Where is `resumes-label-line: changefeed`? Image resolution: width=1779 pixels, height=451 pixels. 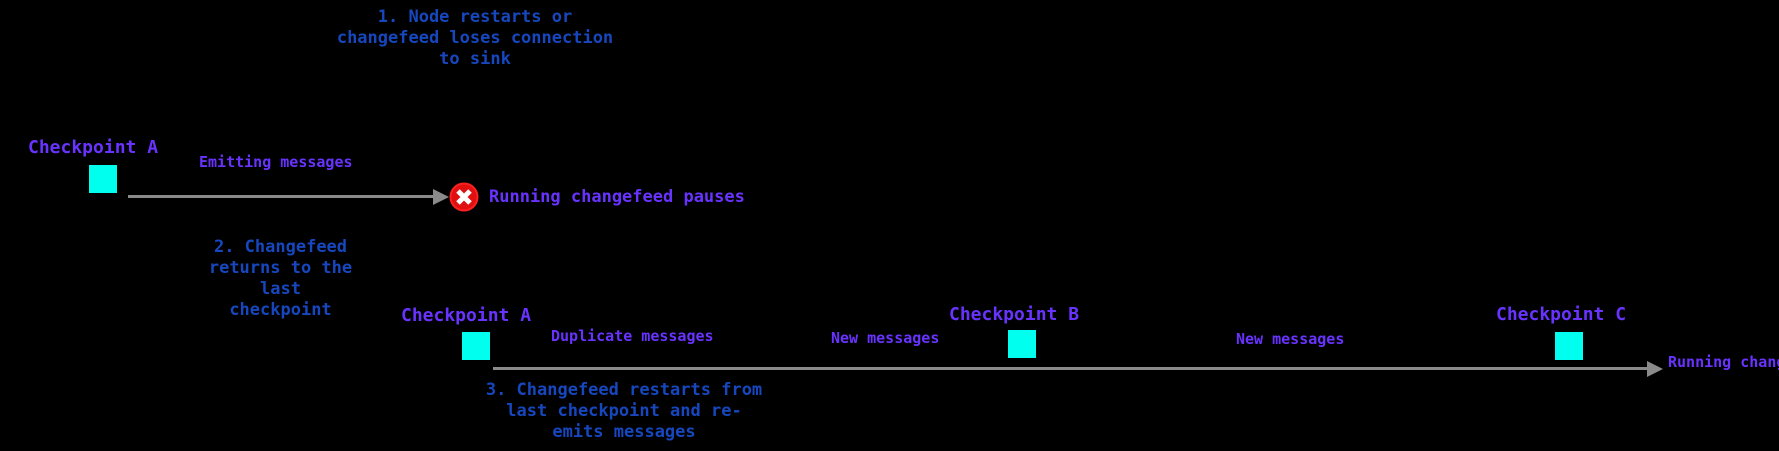
resumes-label-line: changefeed is located at coordinates (1759, 362).